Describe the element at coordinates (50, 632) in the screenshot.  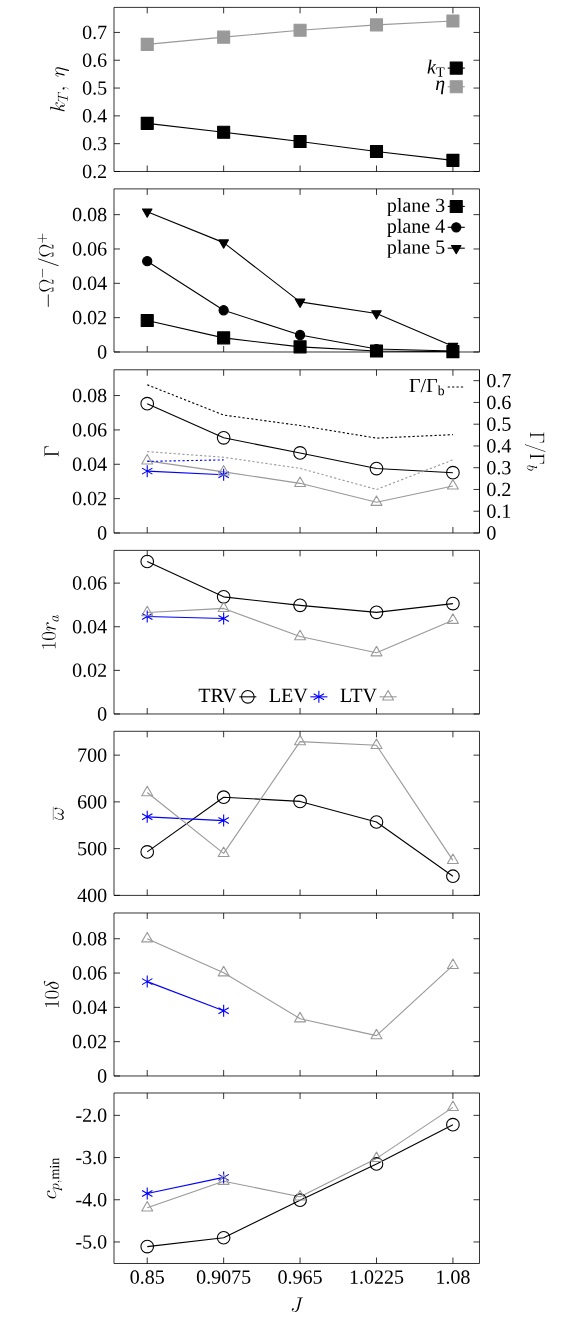
I see `y-axis-title: $10r_a$` at that location.